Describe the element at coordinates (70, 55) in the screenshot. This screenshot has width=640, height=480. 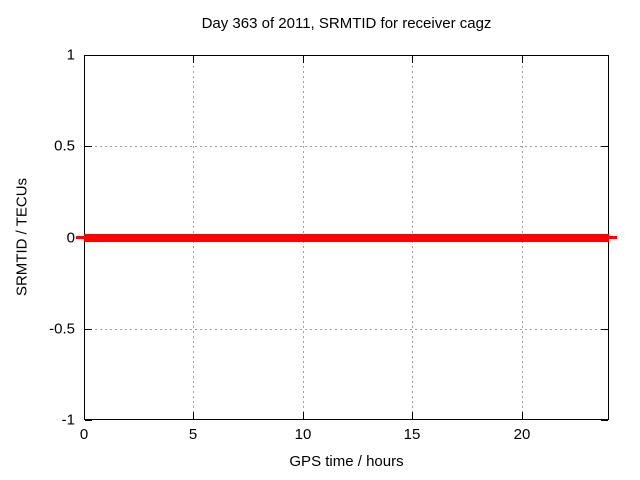
I see `y-tick-label: 1` at that location.